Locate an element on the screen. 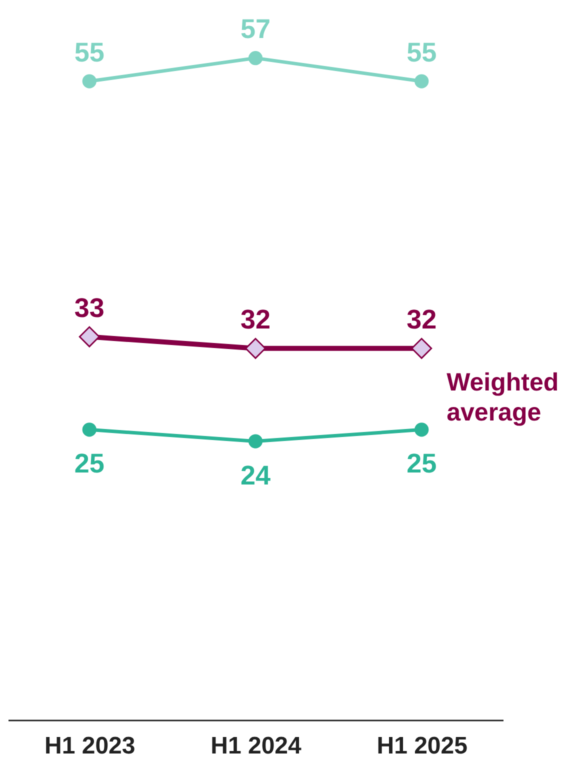  data-label: 57 is located at coordinates (255, 29).